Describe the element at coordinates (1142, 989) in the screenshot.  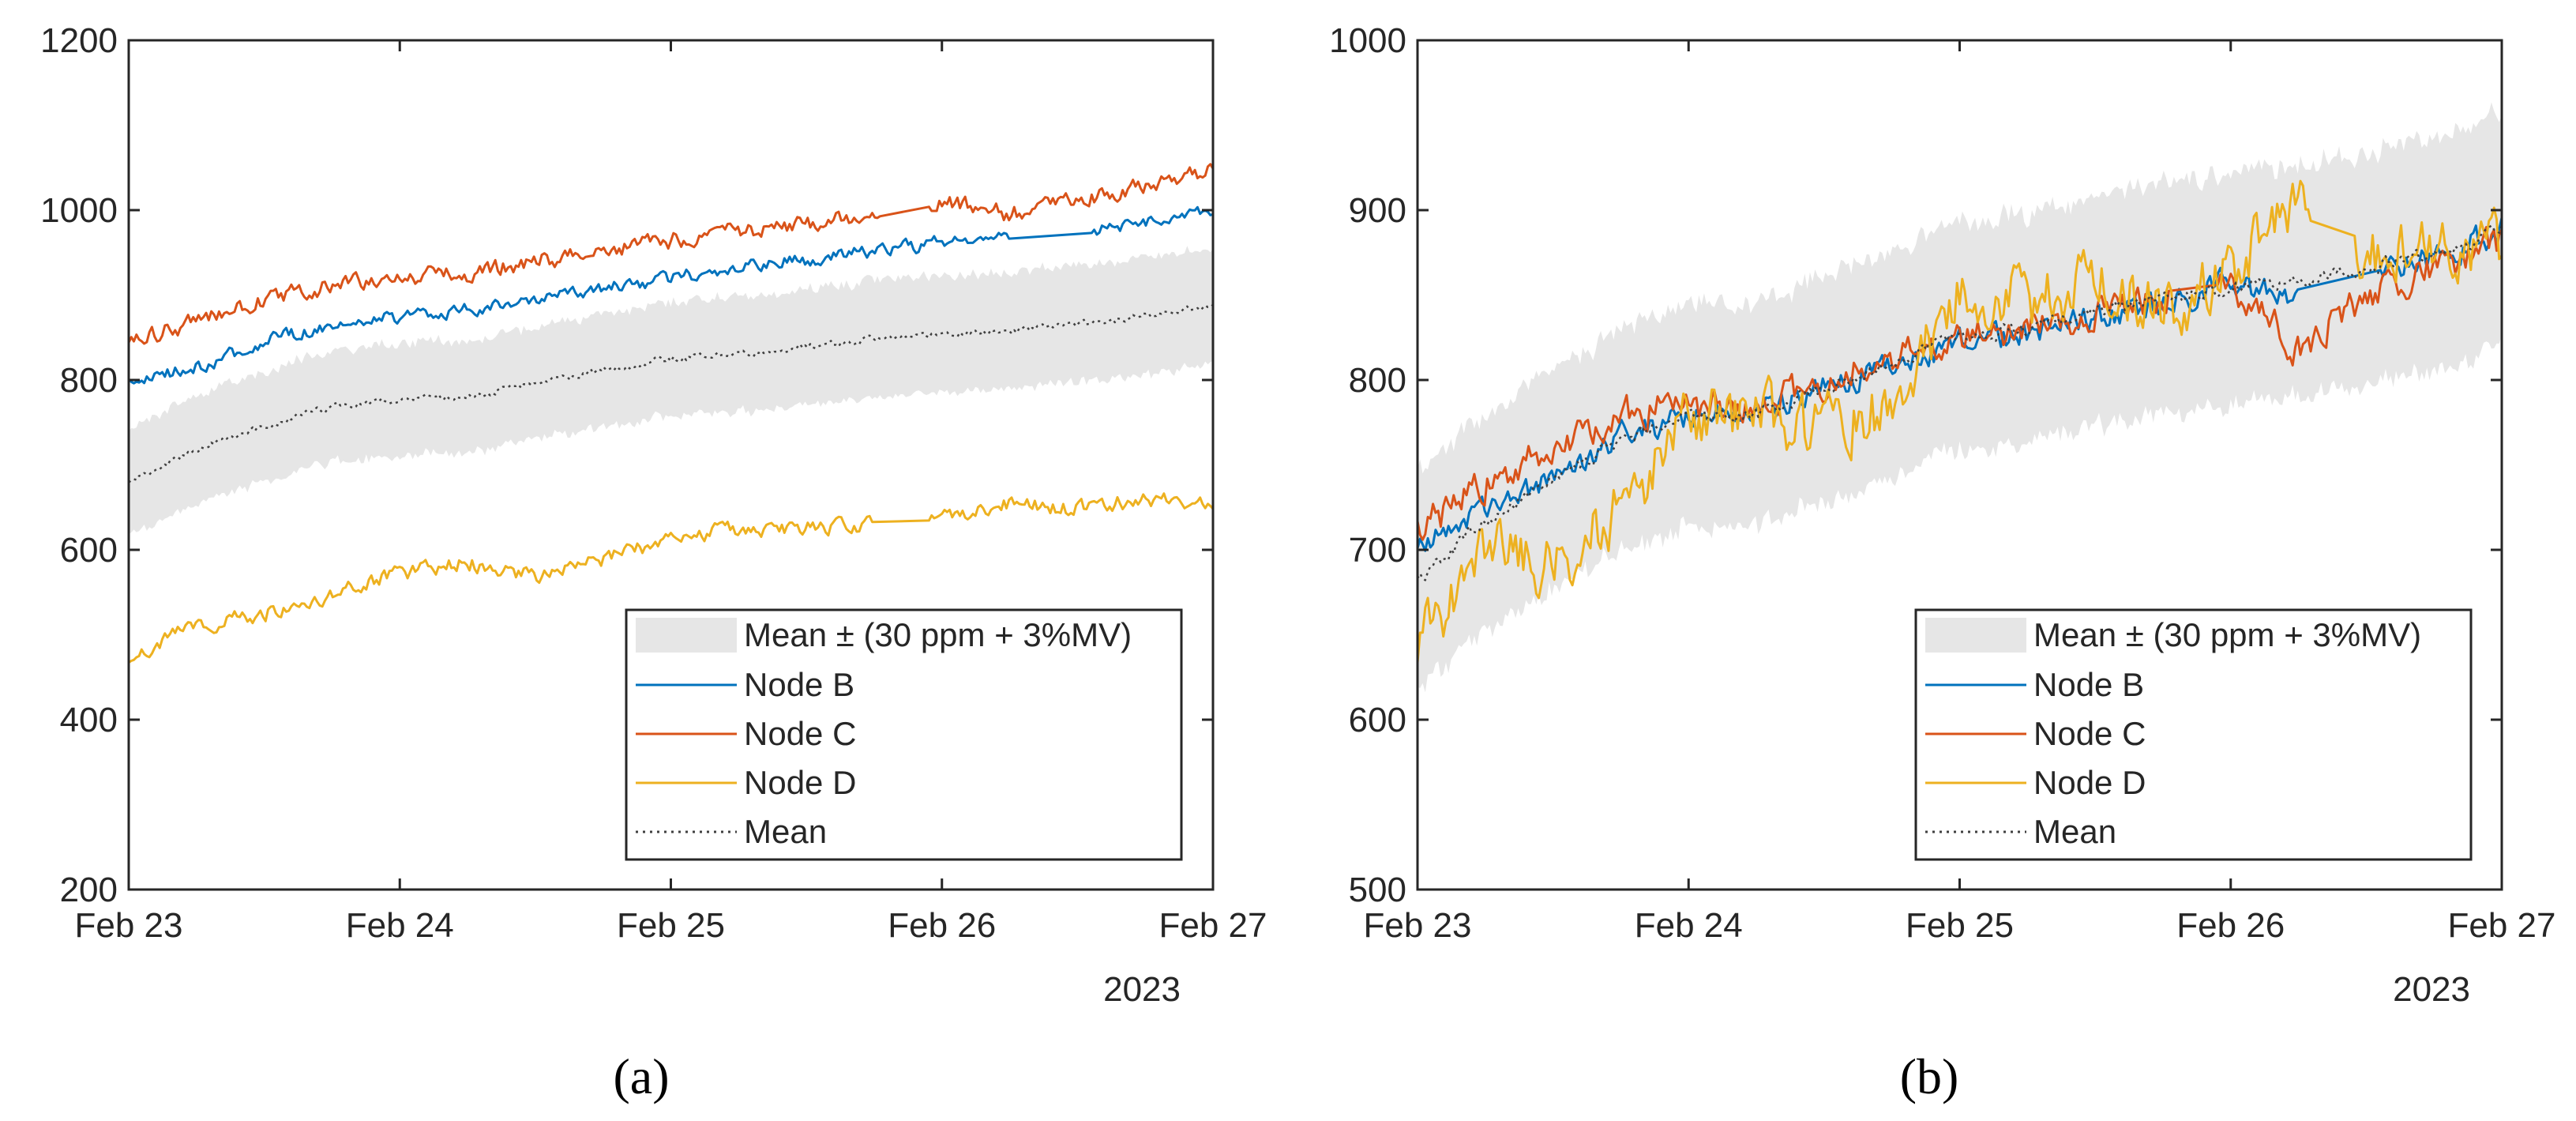
I see `panel-a-year-label: 2023` at that location.